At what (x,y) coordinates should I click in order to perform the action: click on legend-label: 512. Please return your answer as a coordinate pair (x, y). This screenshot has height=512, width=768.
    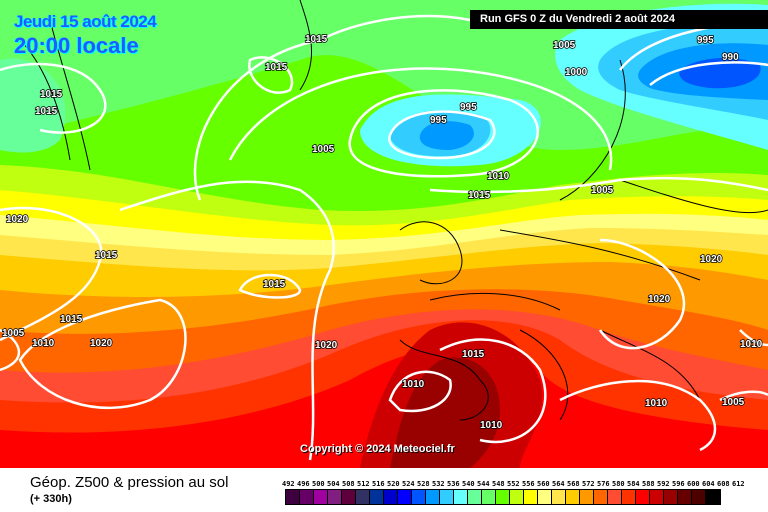
    Looking at the image, I should click on (363, 484).